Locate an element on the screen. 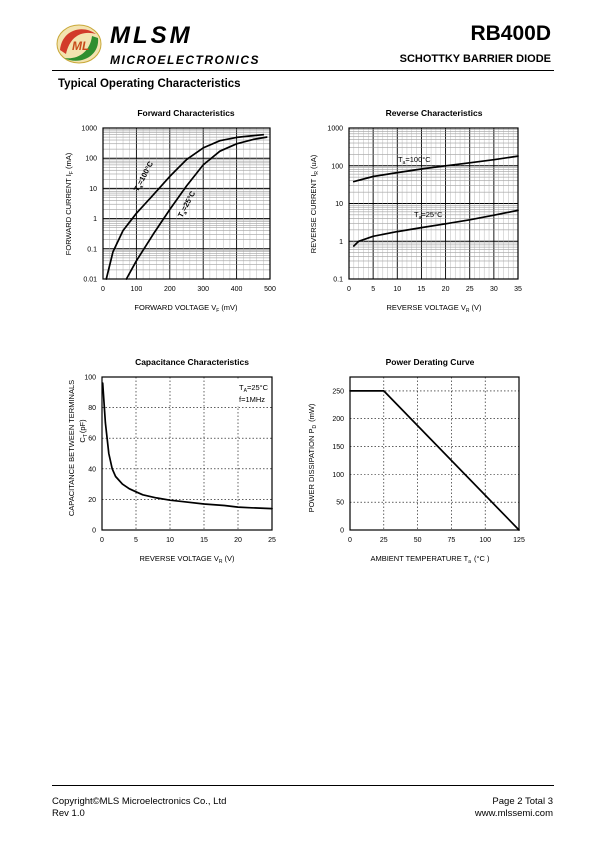 This screenshot has height=842, width=595. part-number: RB400D is located at coordinates (510, 33).